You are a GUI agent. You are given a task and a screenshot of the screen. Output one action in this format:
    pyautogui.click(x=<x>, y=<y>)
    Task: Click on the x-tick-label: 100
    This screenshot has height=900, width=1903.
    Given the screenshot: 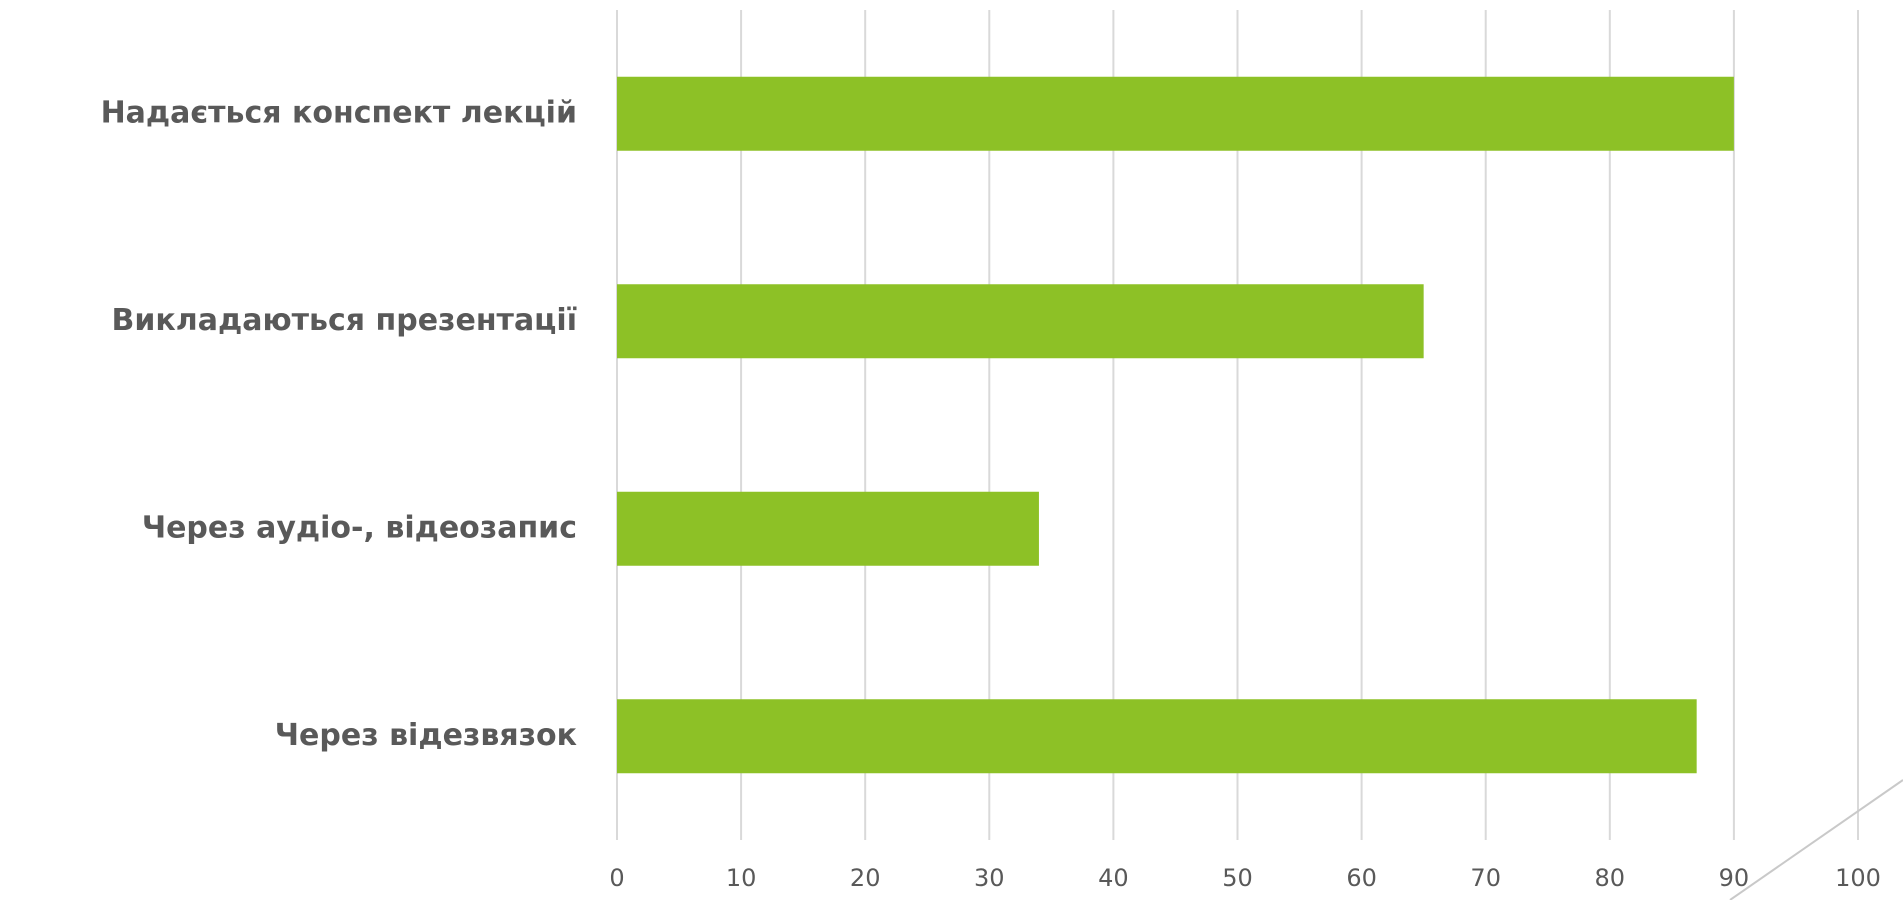 What is the action you would take?
    pyautogui.click(x=1858, y=878)
    